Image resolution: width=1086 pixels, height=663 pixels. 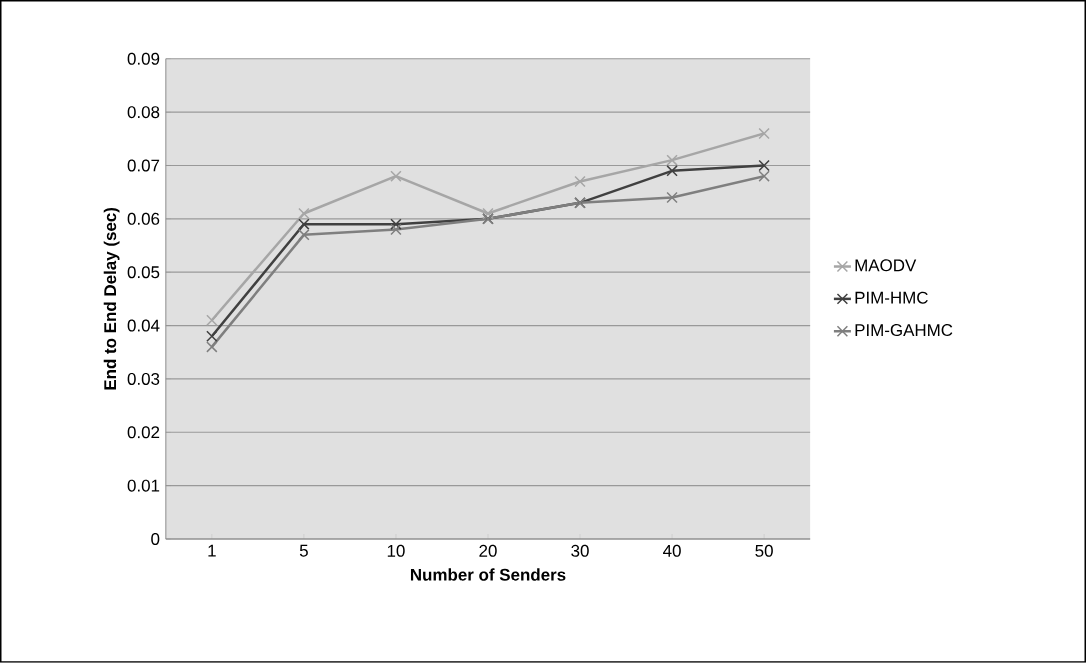 I want to click on x-tick-label: 40, so click(x=672, y=550).